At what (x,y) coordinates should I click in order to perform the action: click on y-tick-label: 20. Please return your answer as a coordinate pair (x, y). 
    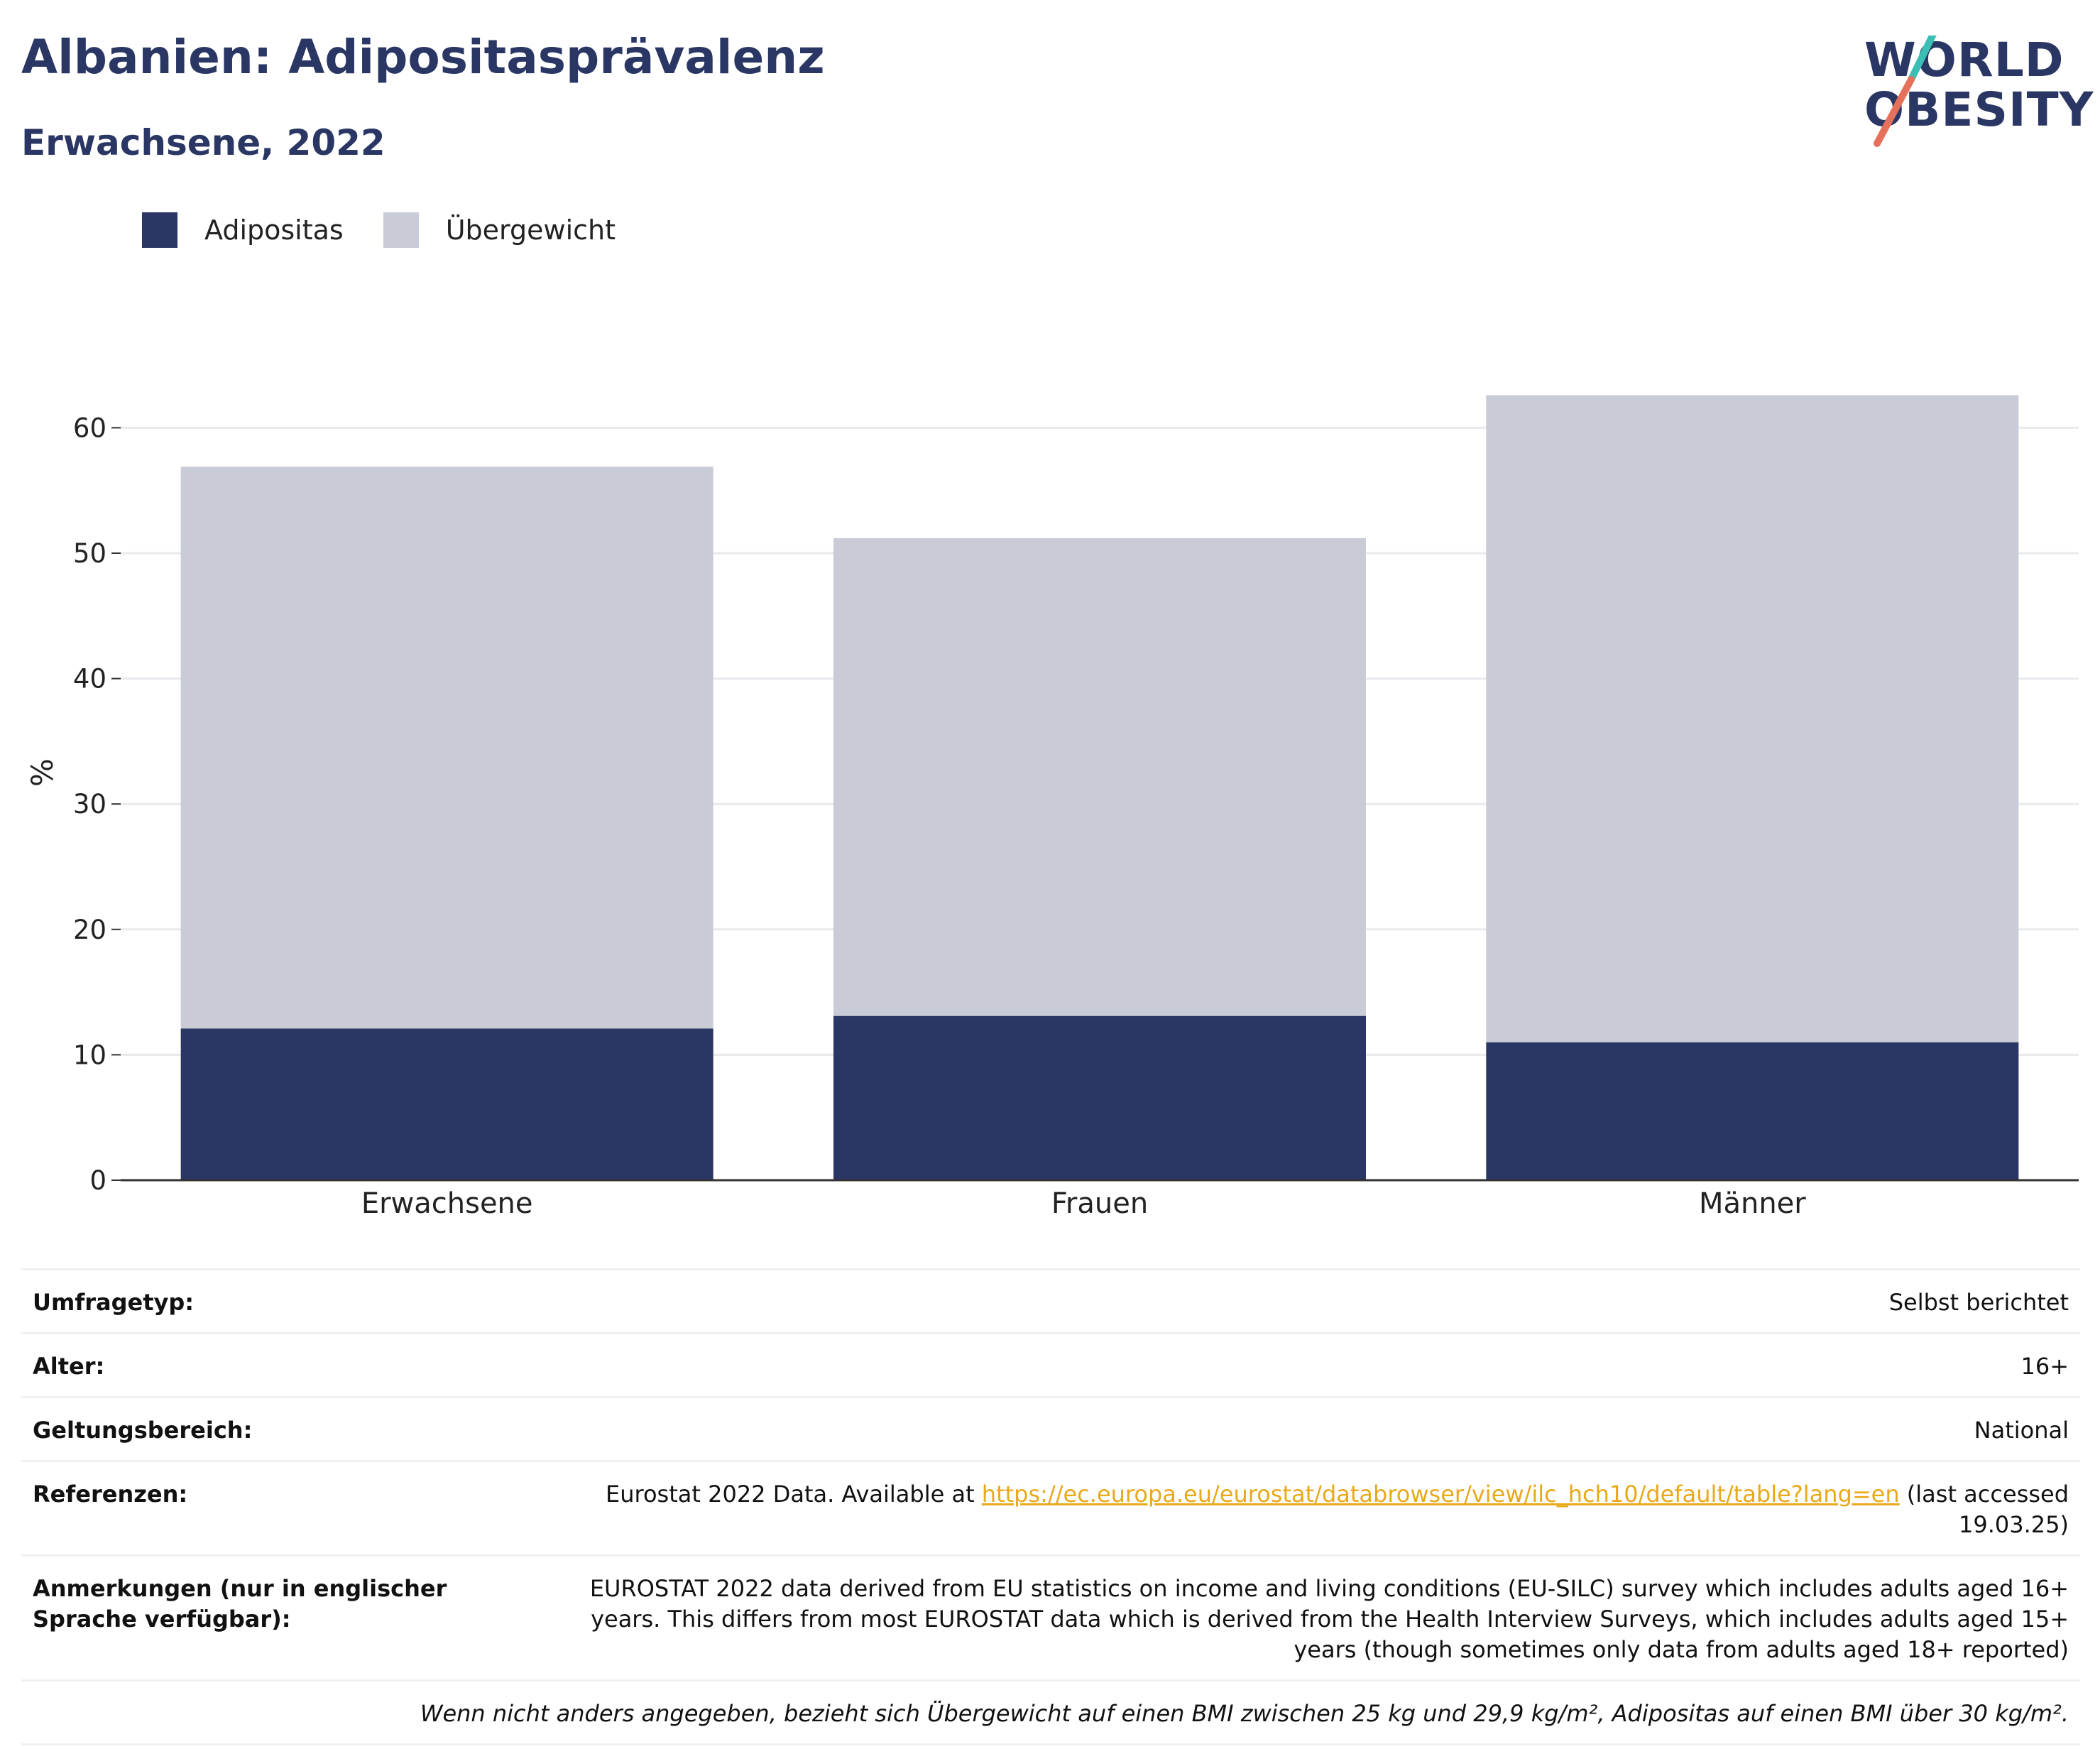
    Looking at the image, I should click on (89, 930).